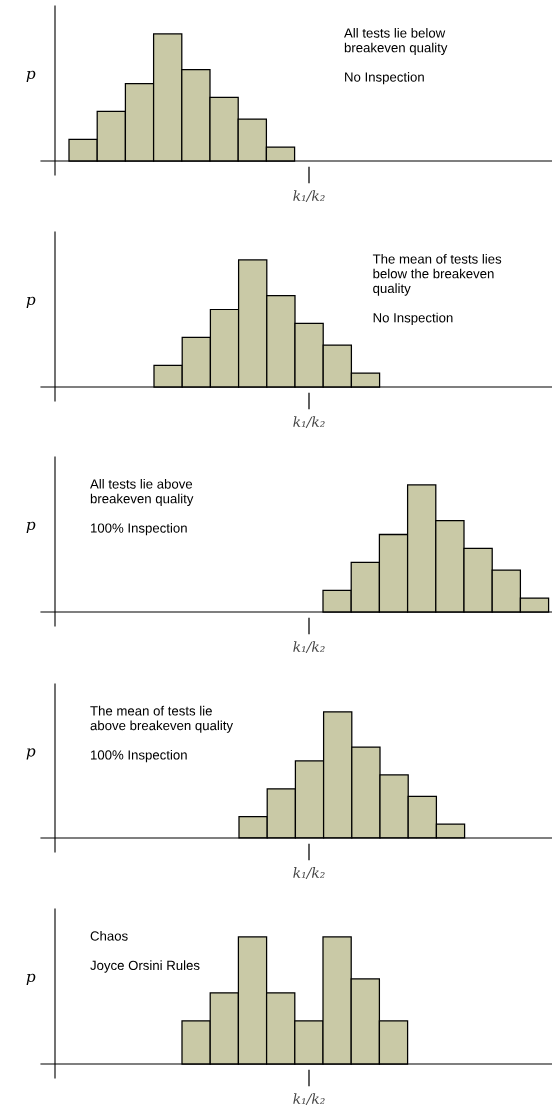  I want to click on text: All tests lie below breakeven quality No Inspection, so click(396, 56).